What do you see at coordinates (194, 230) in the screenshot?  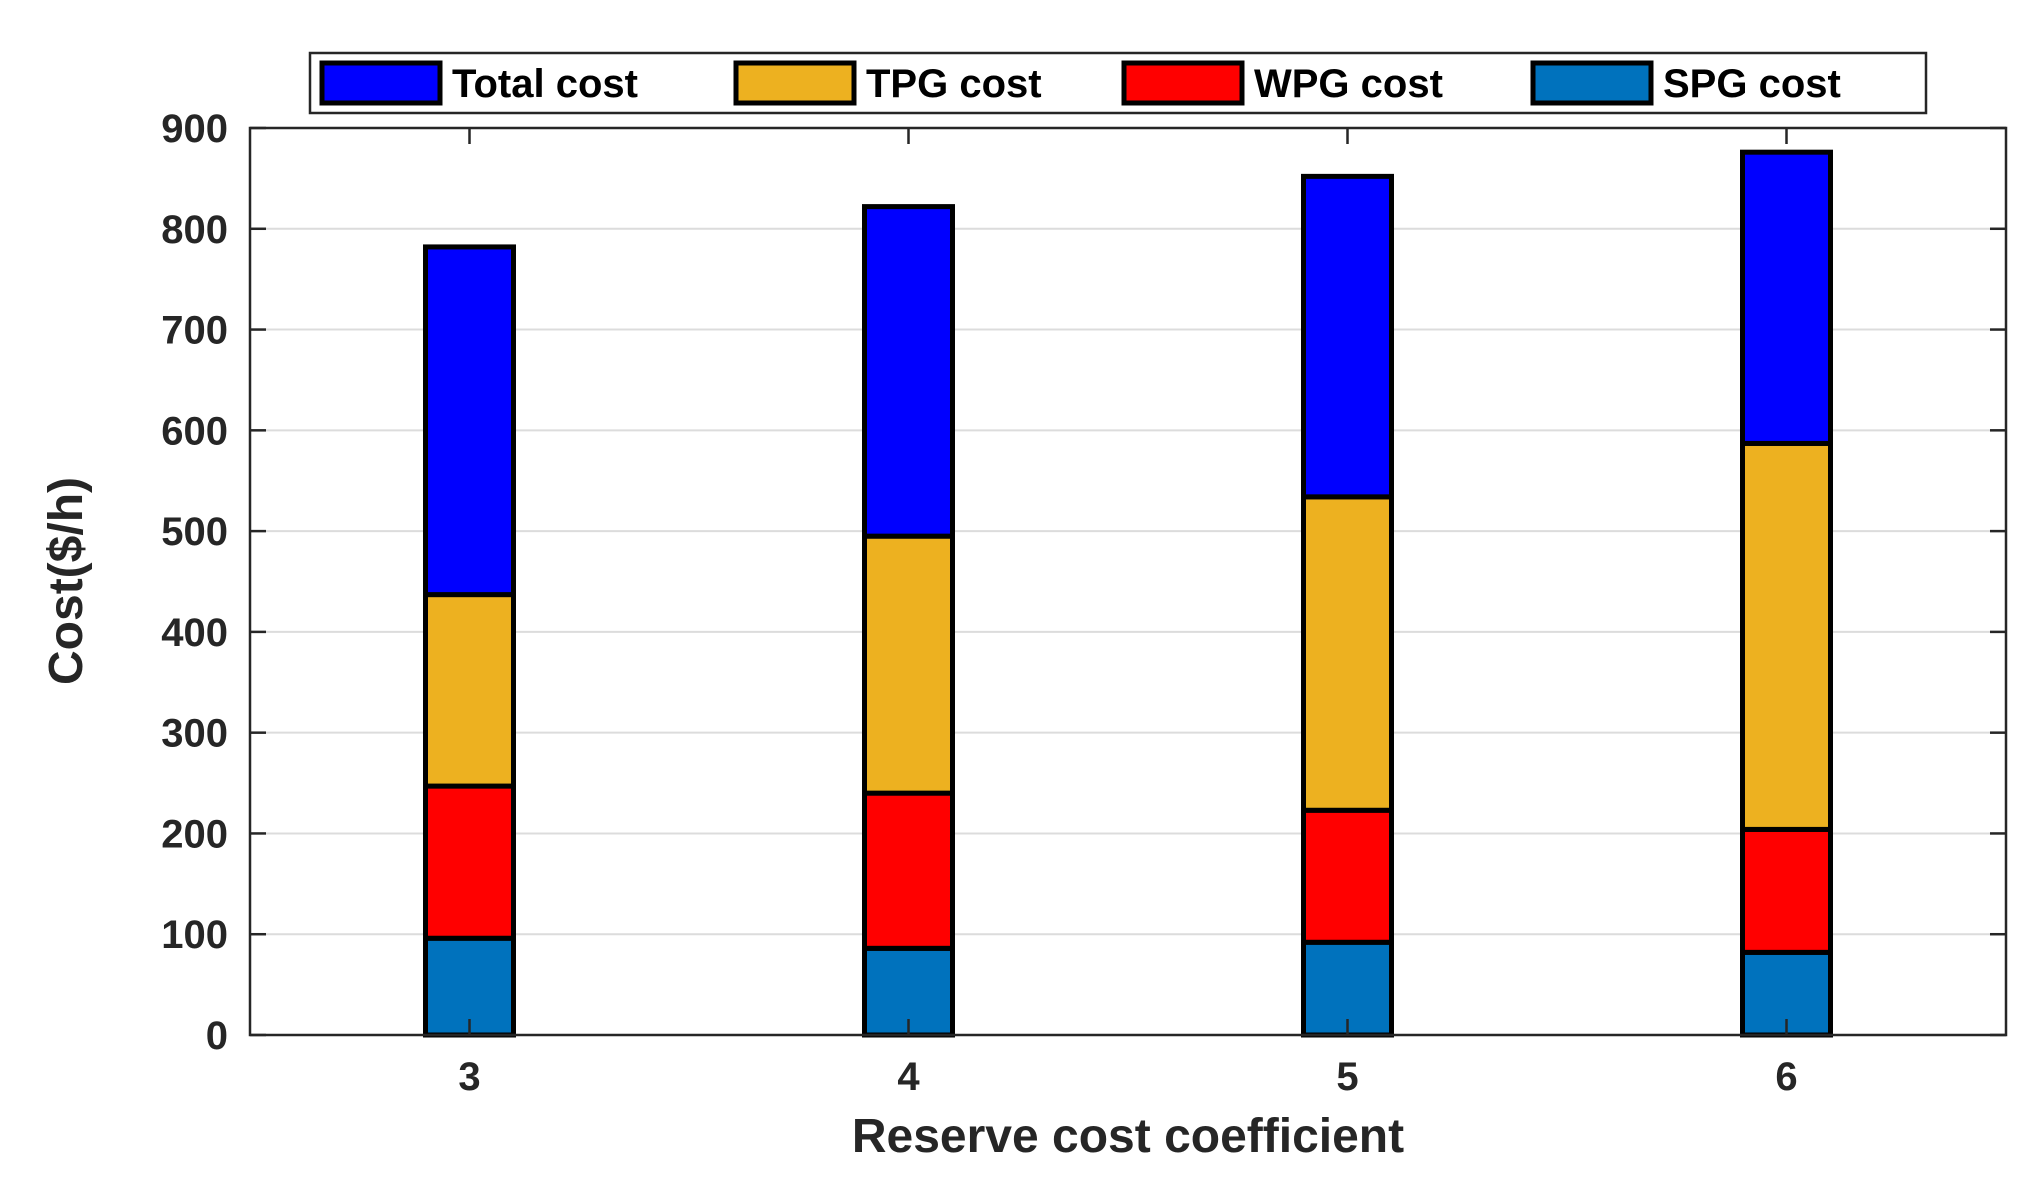 I see `y-tick-label-800: 800` at bounding box center [194, 230].